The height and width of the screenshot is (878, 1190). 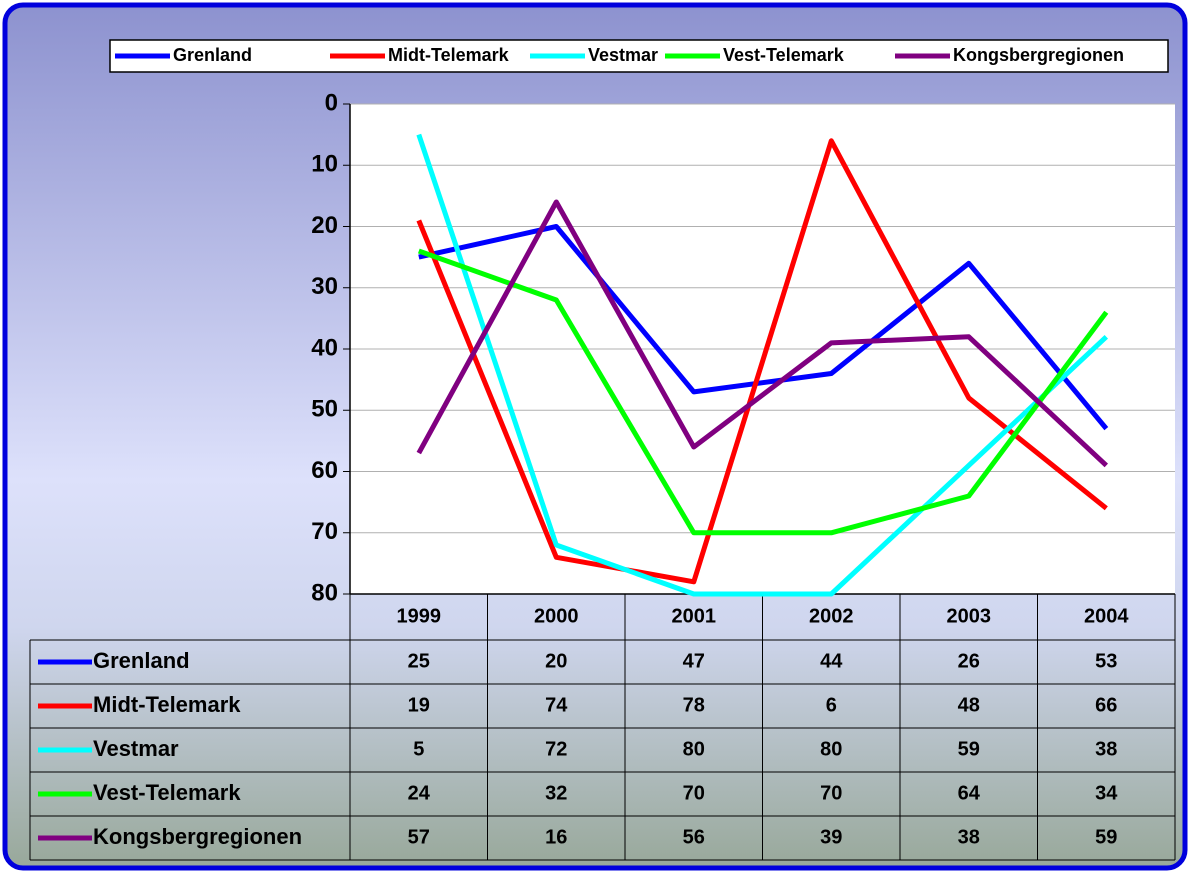 I want to click on table-value: 72, so click(x=556, y=749).